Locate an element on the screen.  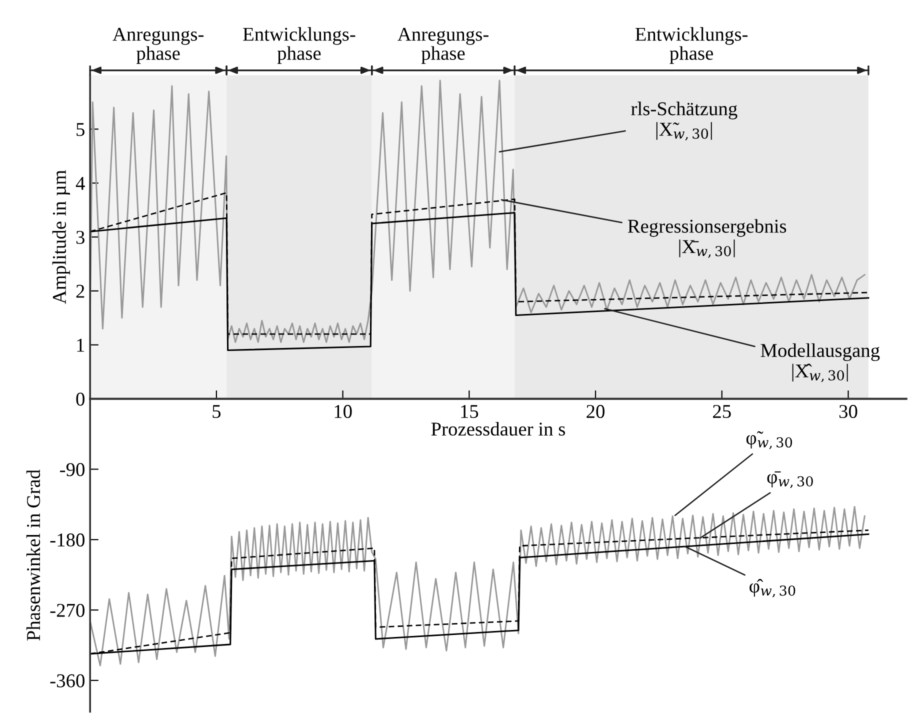
y-axis-title: Phasenwinkel in Grad is located at coordinates (33, 555).